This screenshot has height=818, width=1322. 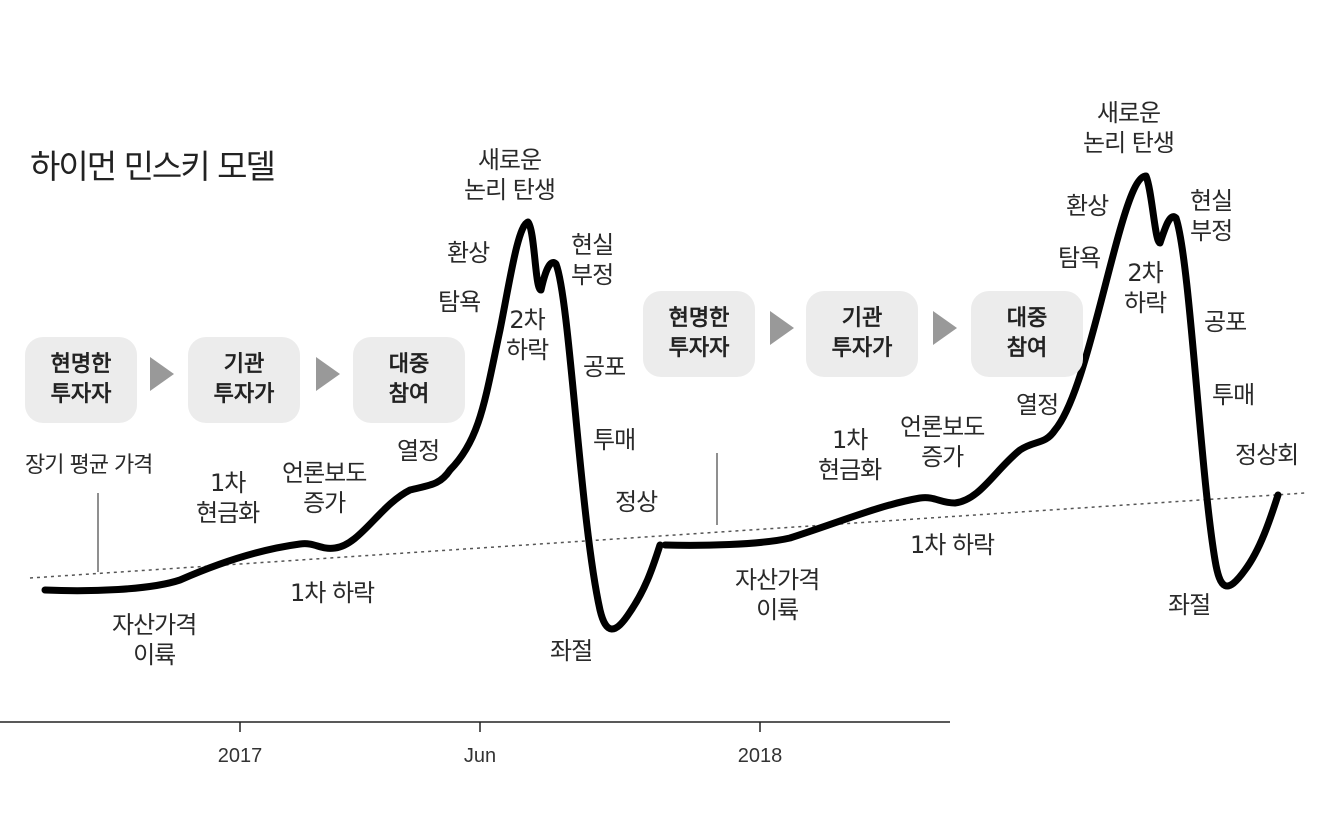 What do you see at coordinates (1037, 405) in the screenshot?
I see `enthusiasm-label-2: 열정` at bounding box center [1037, 405].